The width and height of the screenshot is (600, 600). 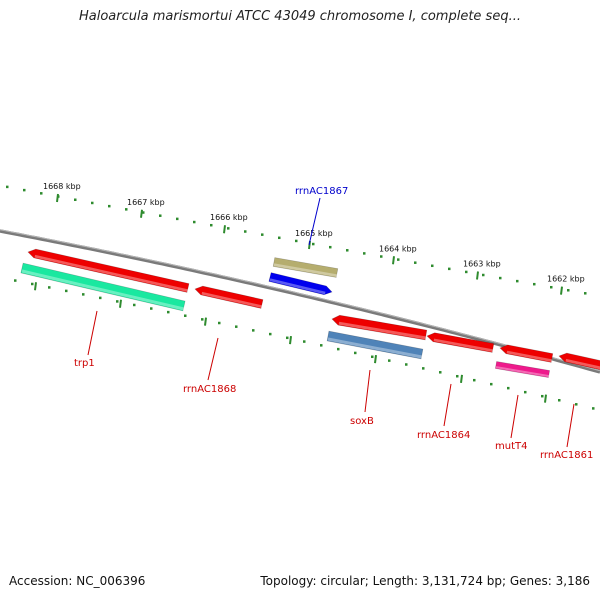 I want to click on scale-tick-label: 1665 kbp, so click(x=314, y=233).